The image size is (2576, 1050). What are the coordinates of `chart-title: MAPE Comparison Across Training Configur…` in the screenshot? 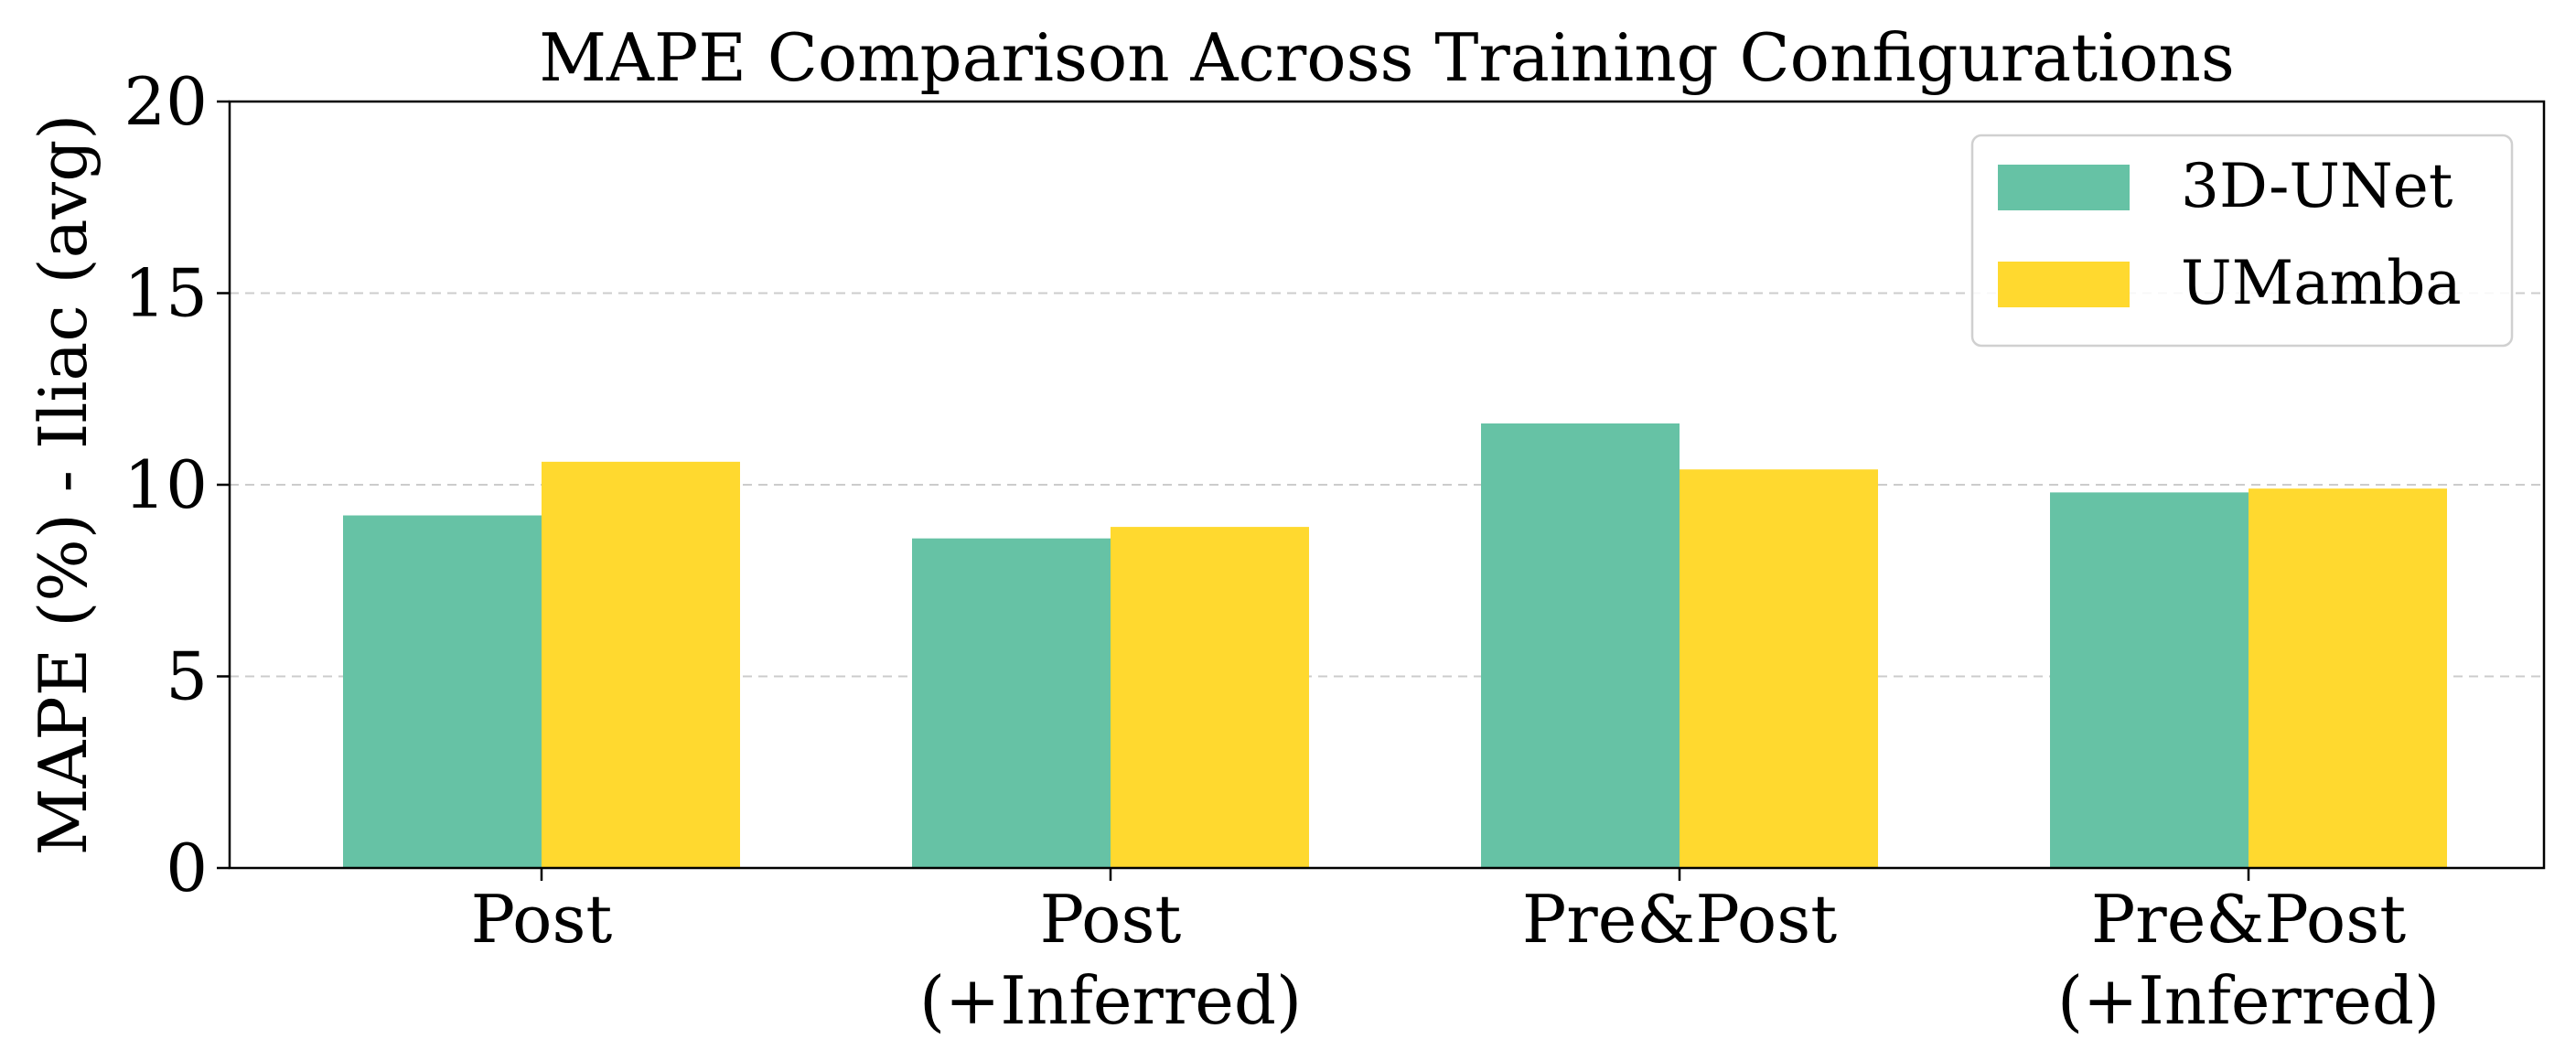 It's located at (1387, 57).